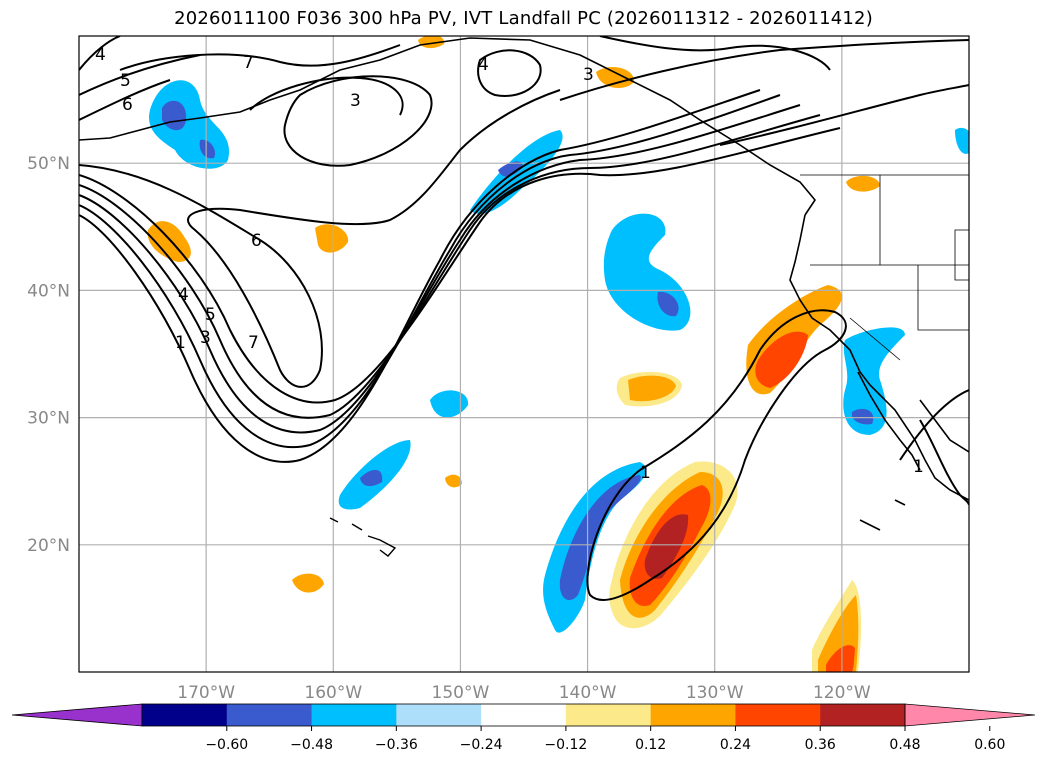 The width and height of the screenshot is (1047, 765). I want to click on colorbar-tick-label: 0.12, so click(650, 745).